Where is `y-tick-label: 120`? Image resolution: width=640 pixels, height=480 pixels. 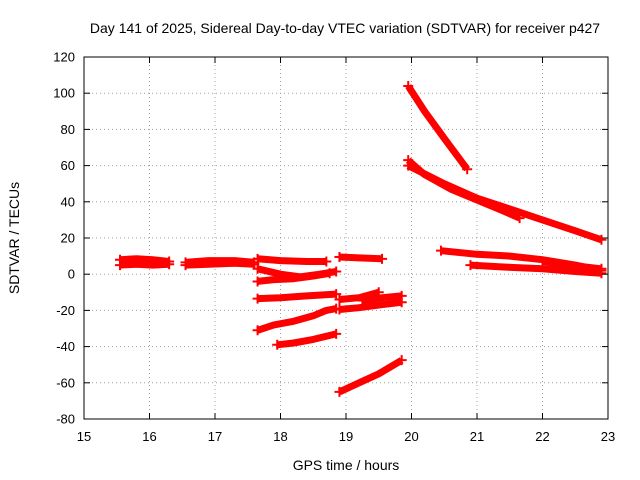
y-tick-label: 120 is located at coordinates (64, 57).